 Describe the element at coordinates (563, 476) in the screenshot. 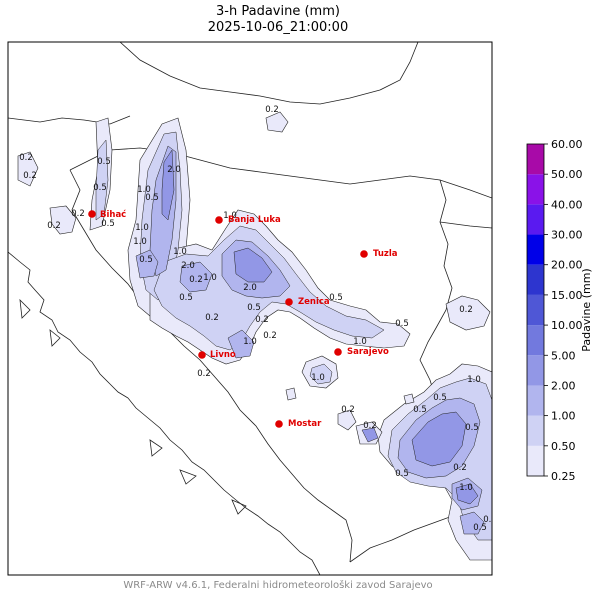

I see `colorbar-tick-label: 0.25` at that location.